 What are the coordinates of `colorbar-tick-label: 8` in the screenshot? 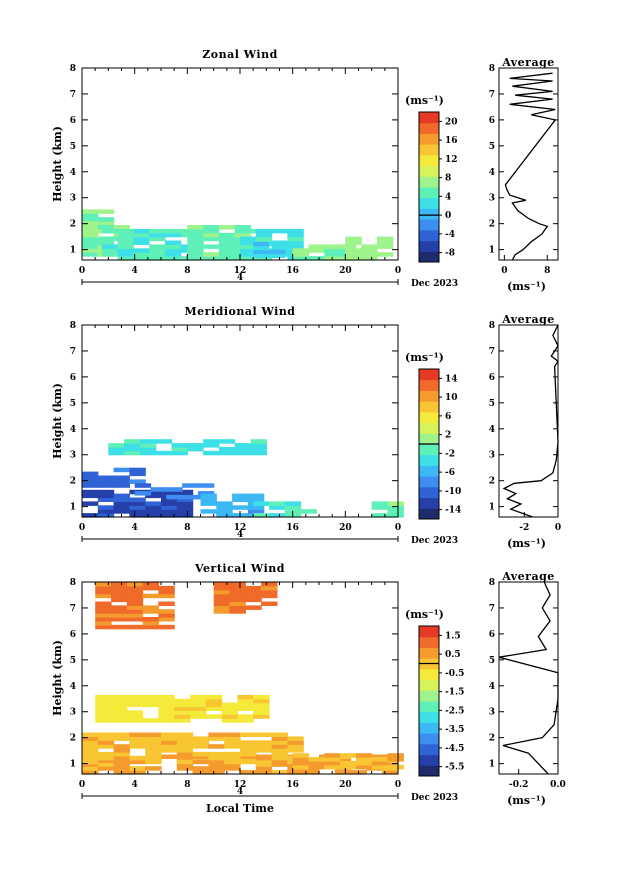 It's located at (448, 179).